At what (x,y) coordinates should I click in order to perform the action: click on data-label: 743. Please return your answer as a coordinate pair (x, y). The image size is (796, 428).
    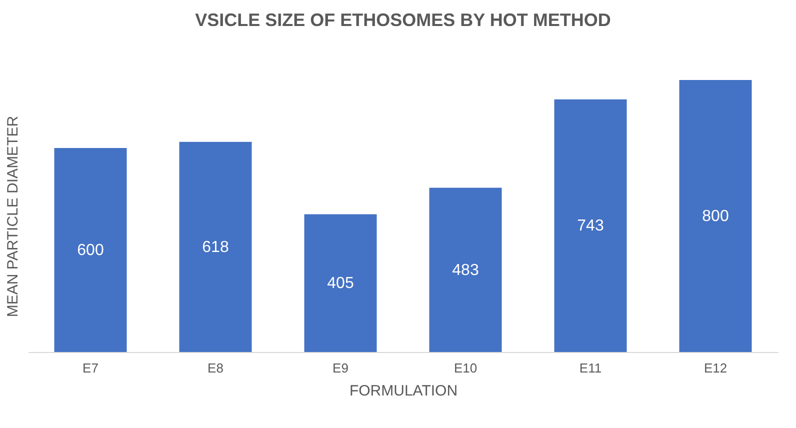
    Looking at the image, I should click on (590, 226).